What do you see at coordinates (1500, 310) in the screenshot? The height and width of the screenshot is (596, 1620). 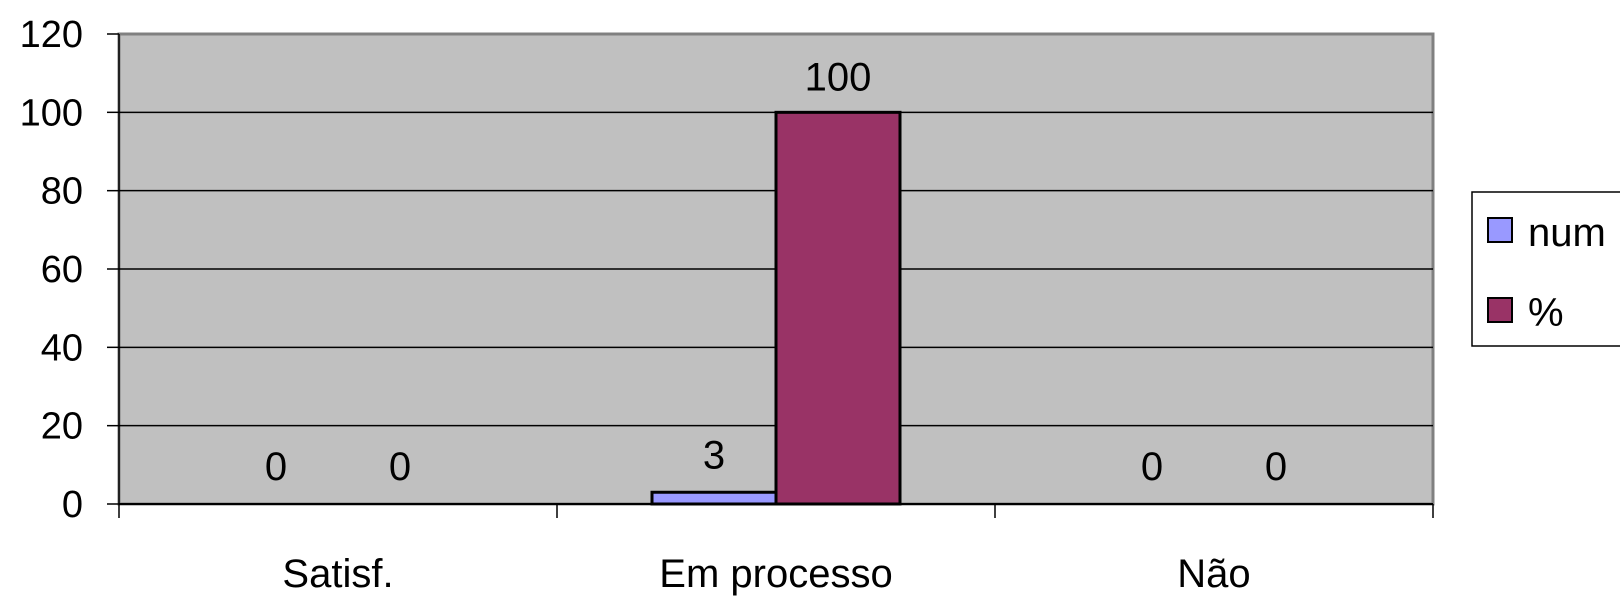 I see `legend-swatch-percent` at bounding box center [1500, 310].